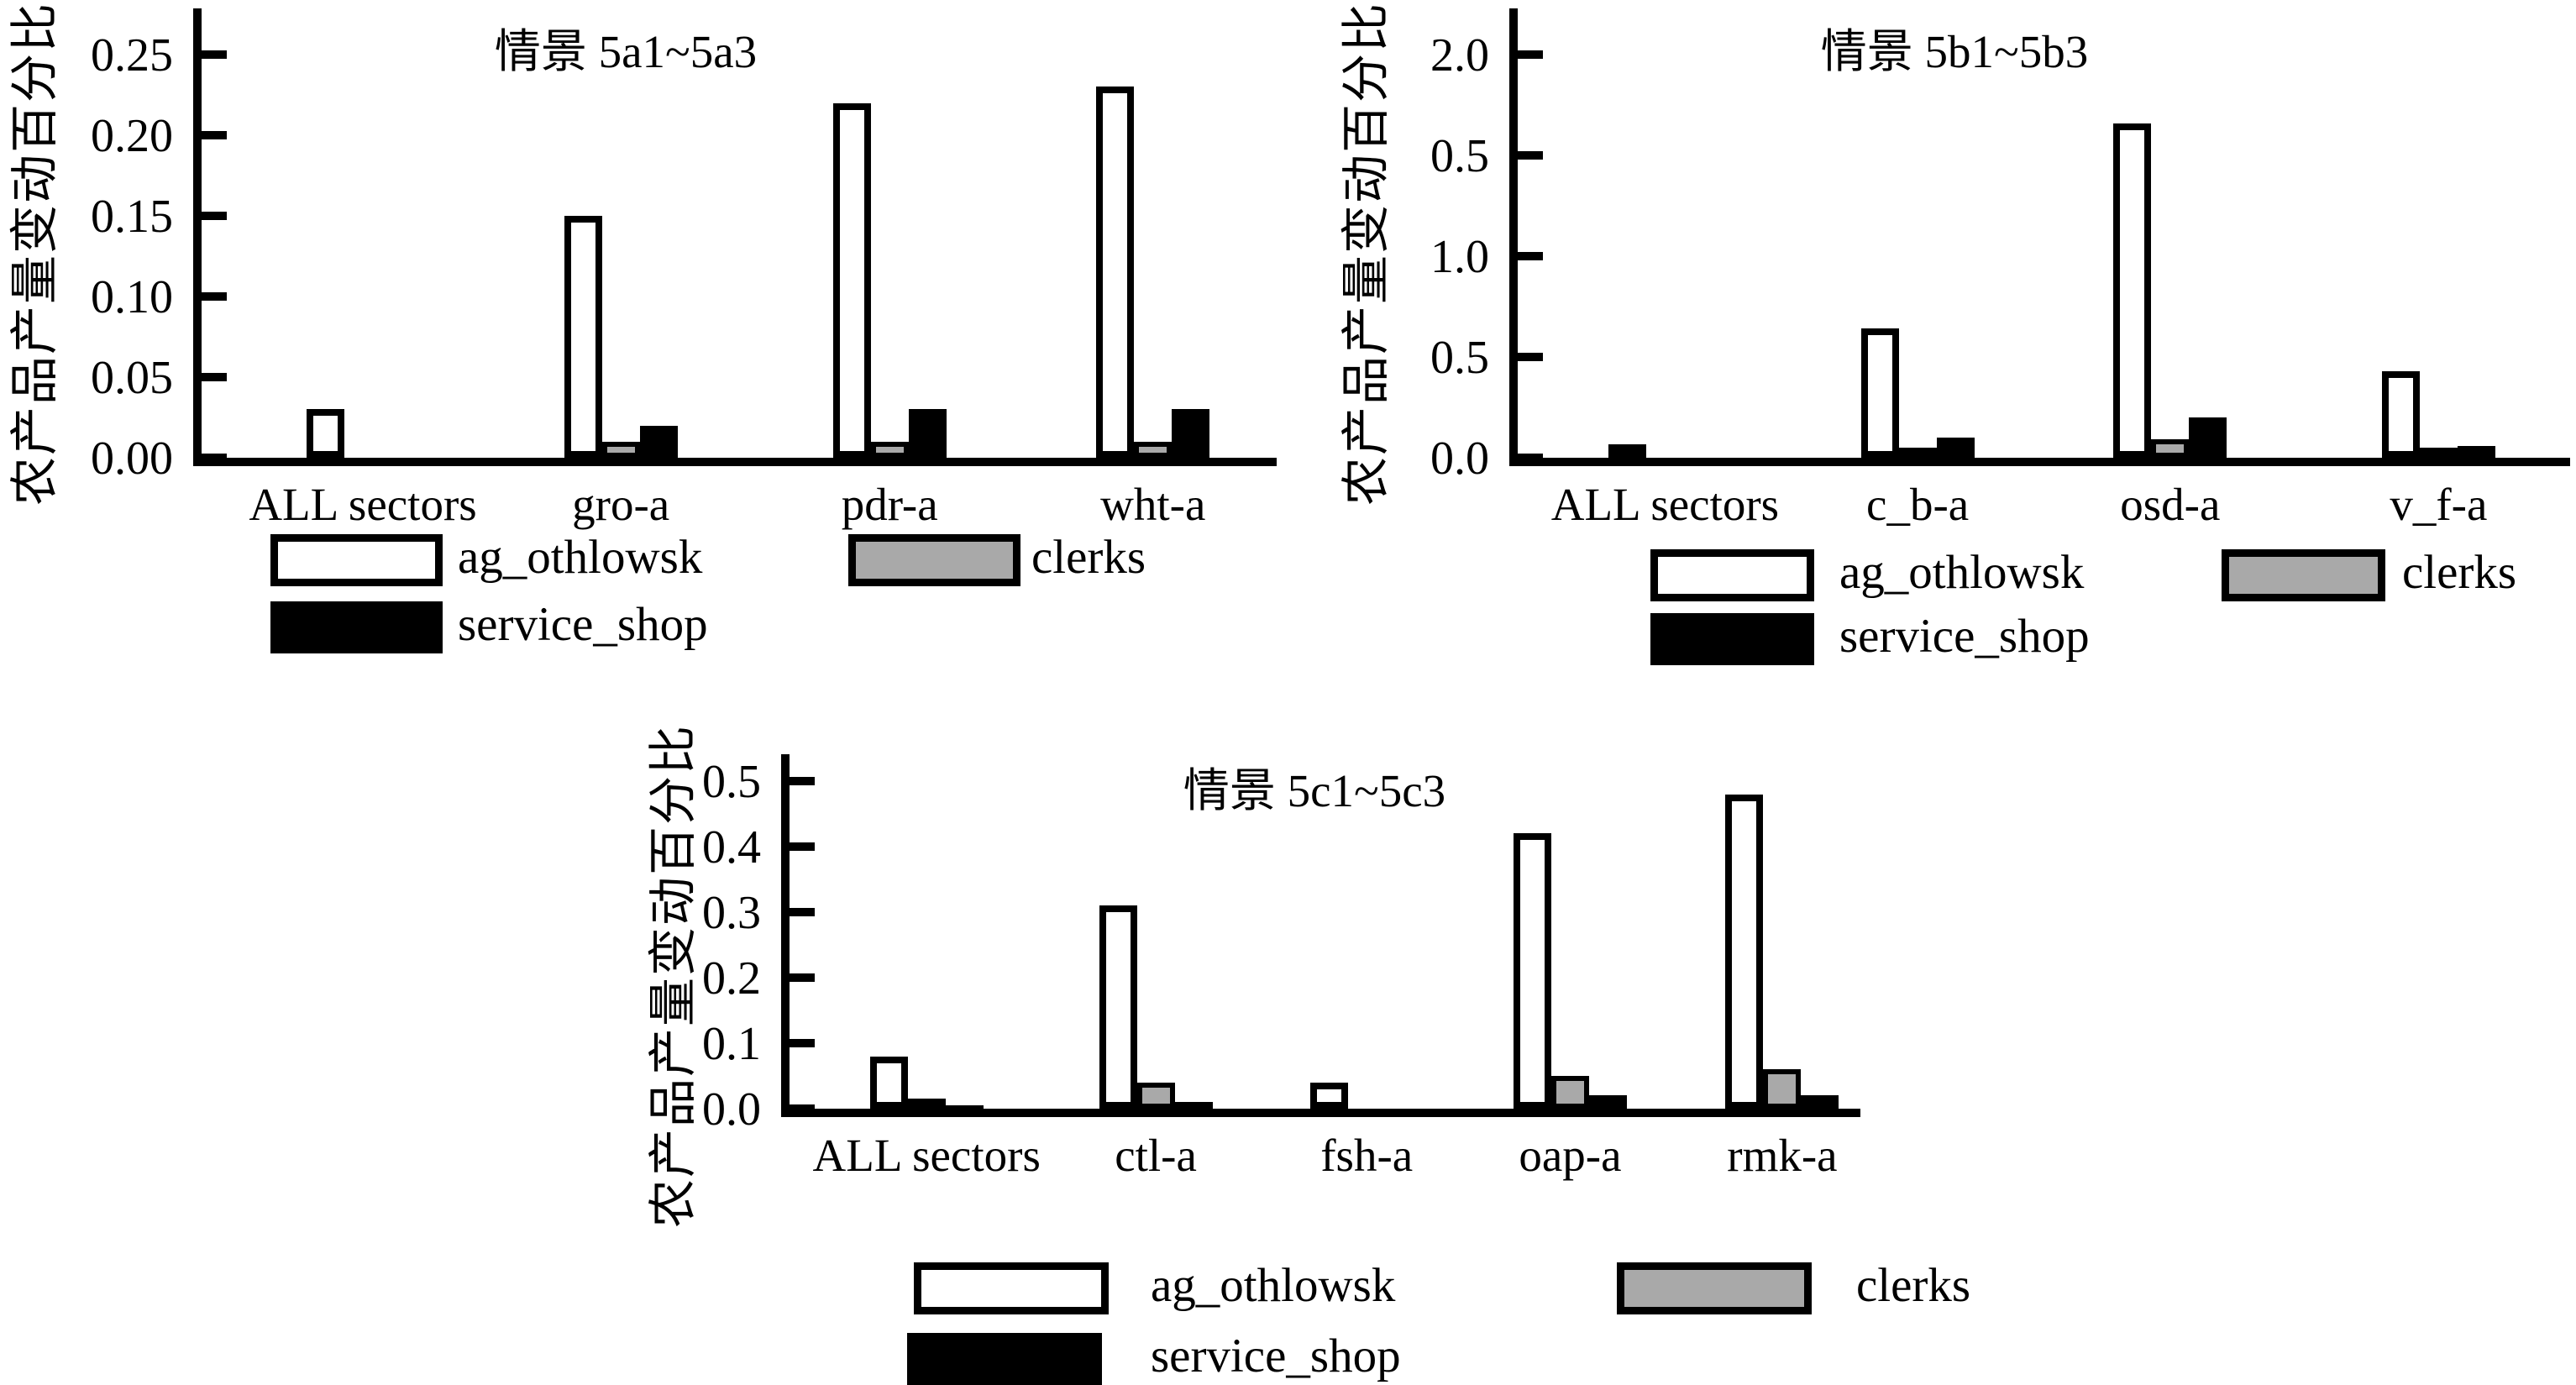 The image size is (2576, 1385). Describe the element at coordinates (1190, 433) in the screenshot. I see `bar-service_shop-wht-a` at that location.